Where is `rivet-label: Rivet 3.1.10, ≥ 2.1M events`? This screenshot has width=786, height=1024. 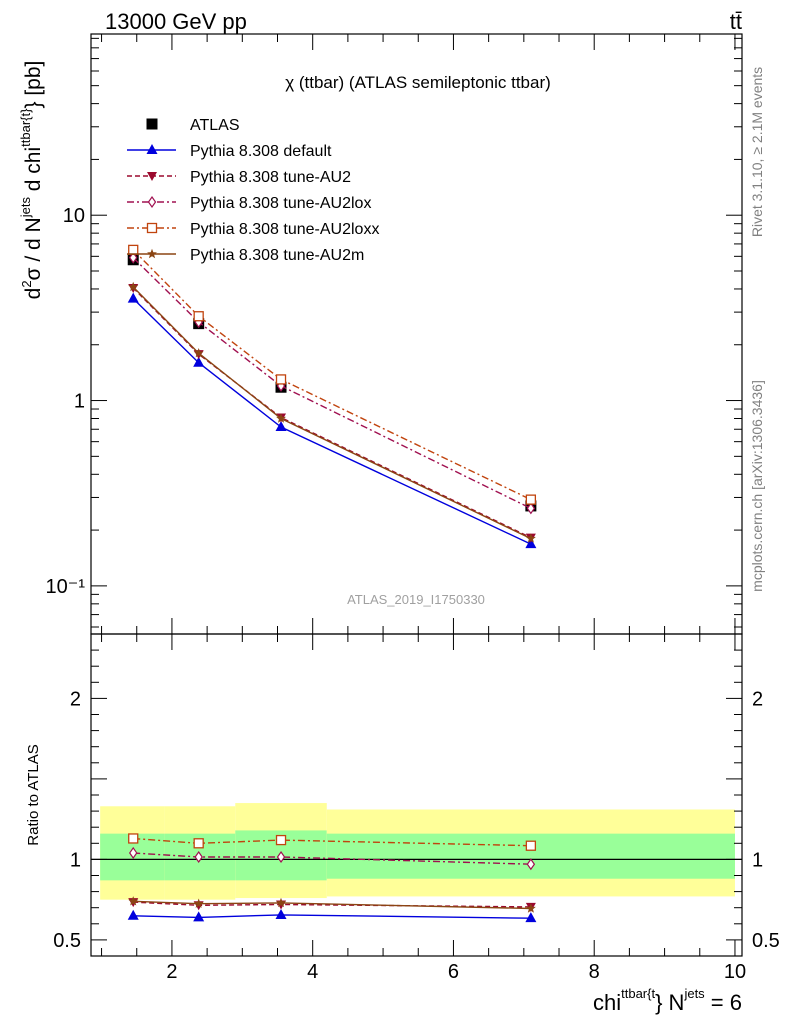
rivet-label: Rivet 3.1.10, ≥ 2.1M events is located at coordinates (757, 152).